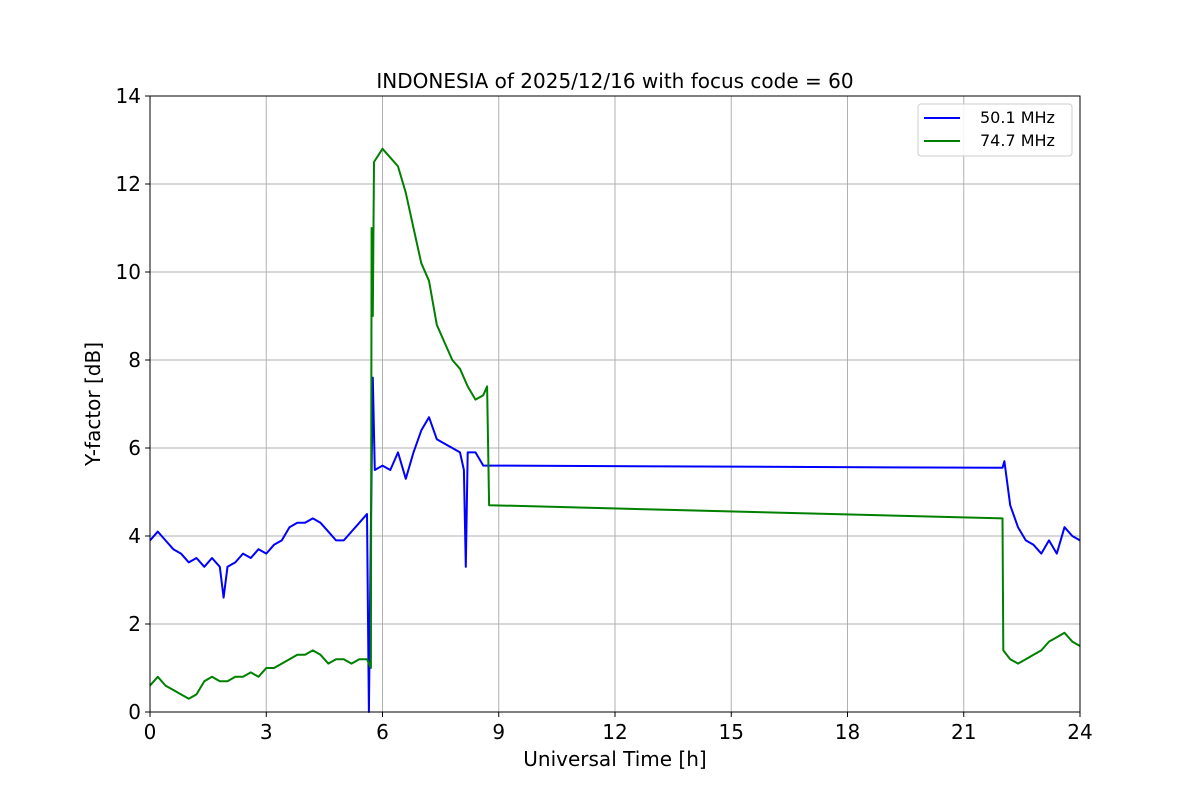  What do you see at coordinates (1079, 732) in the screenshot?
I see `x-tick-label: 24` at bounding box center [1079, 732].